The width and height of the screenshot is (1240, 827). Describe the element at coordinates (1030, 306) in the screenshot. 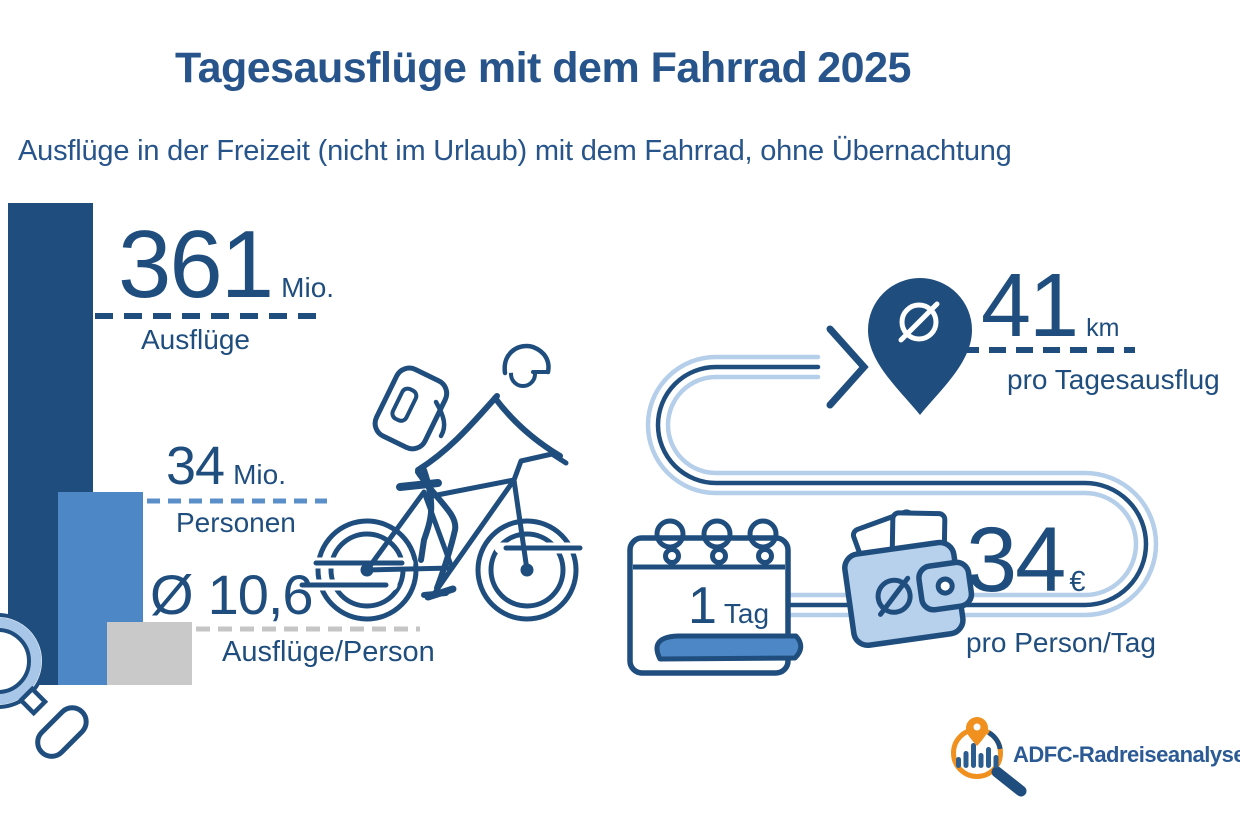

I see `stat-distanz-value: 41` at that location.